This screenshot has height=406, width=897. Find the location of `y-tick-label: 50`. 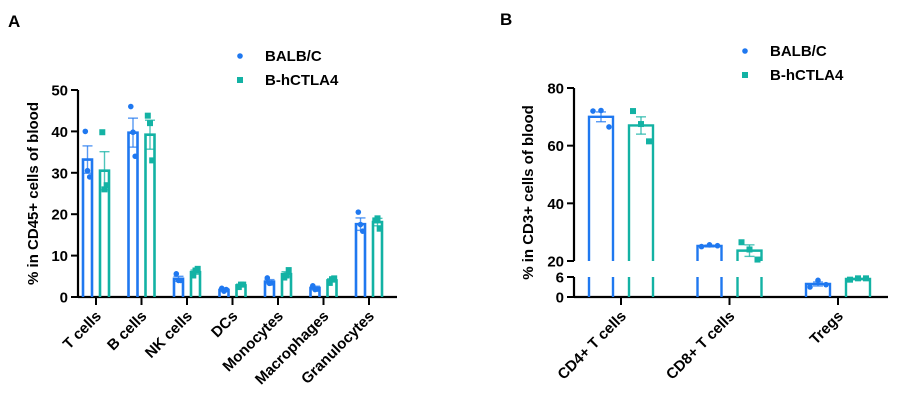

y-tick-label: 50 is located at coordinates (59, 91).